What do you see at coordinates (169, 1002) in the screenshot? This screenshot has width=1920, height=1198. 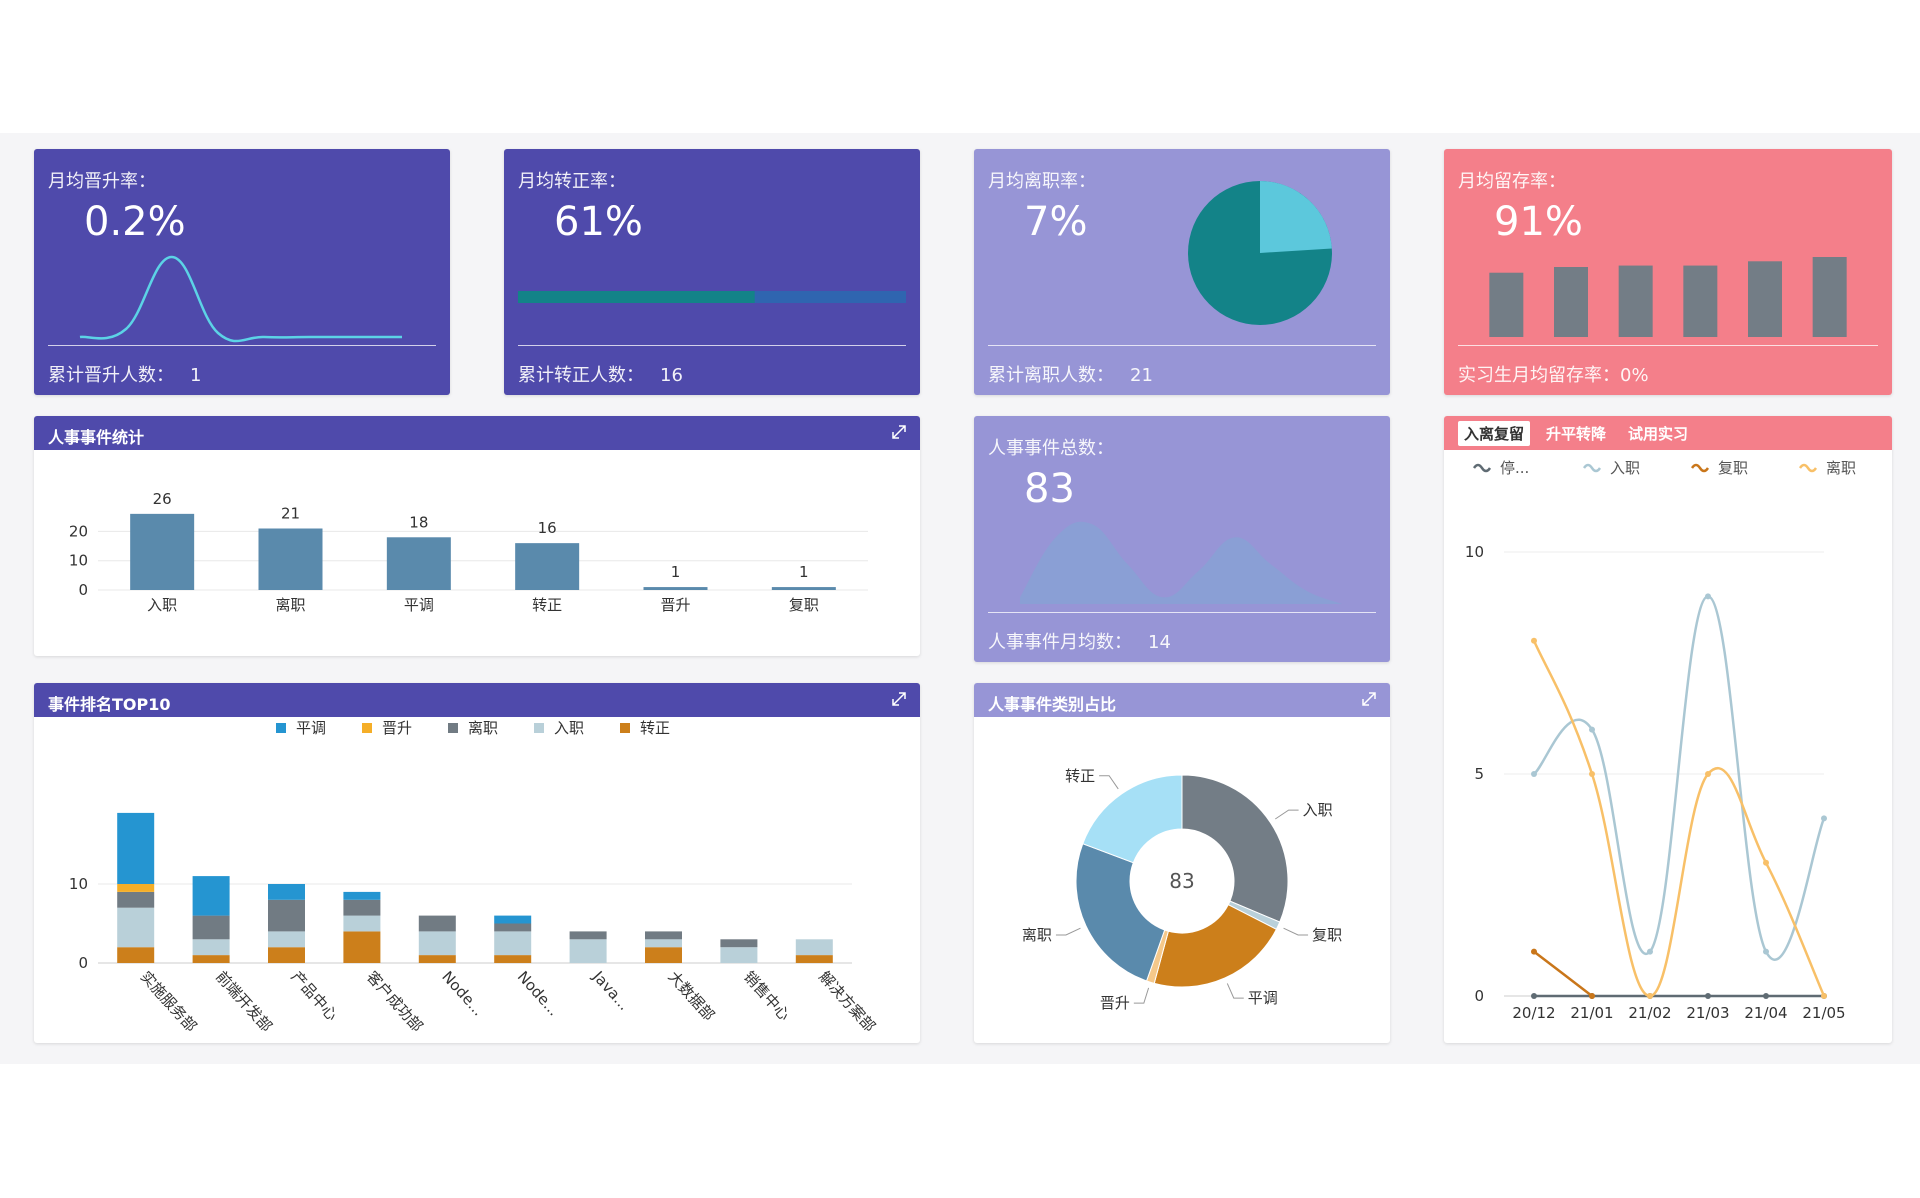 I see `x-tick-label: 实施服务部` at bounding box center [169, 1002].